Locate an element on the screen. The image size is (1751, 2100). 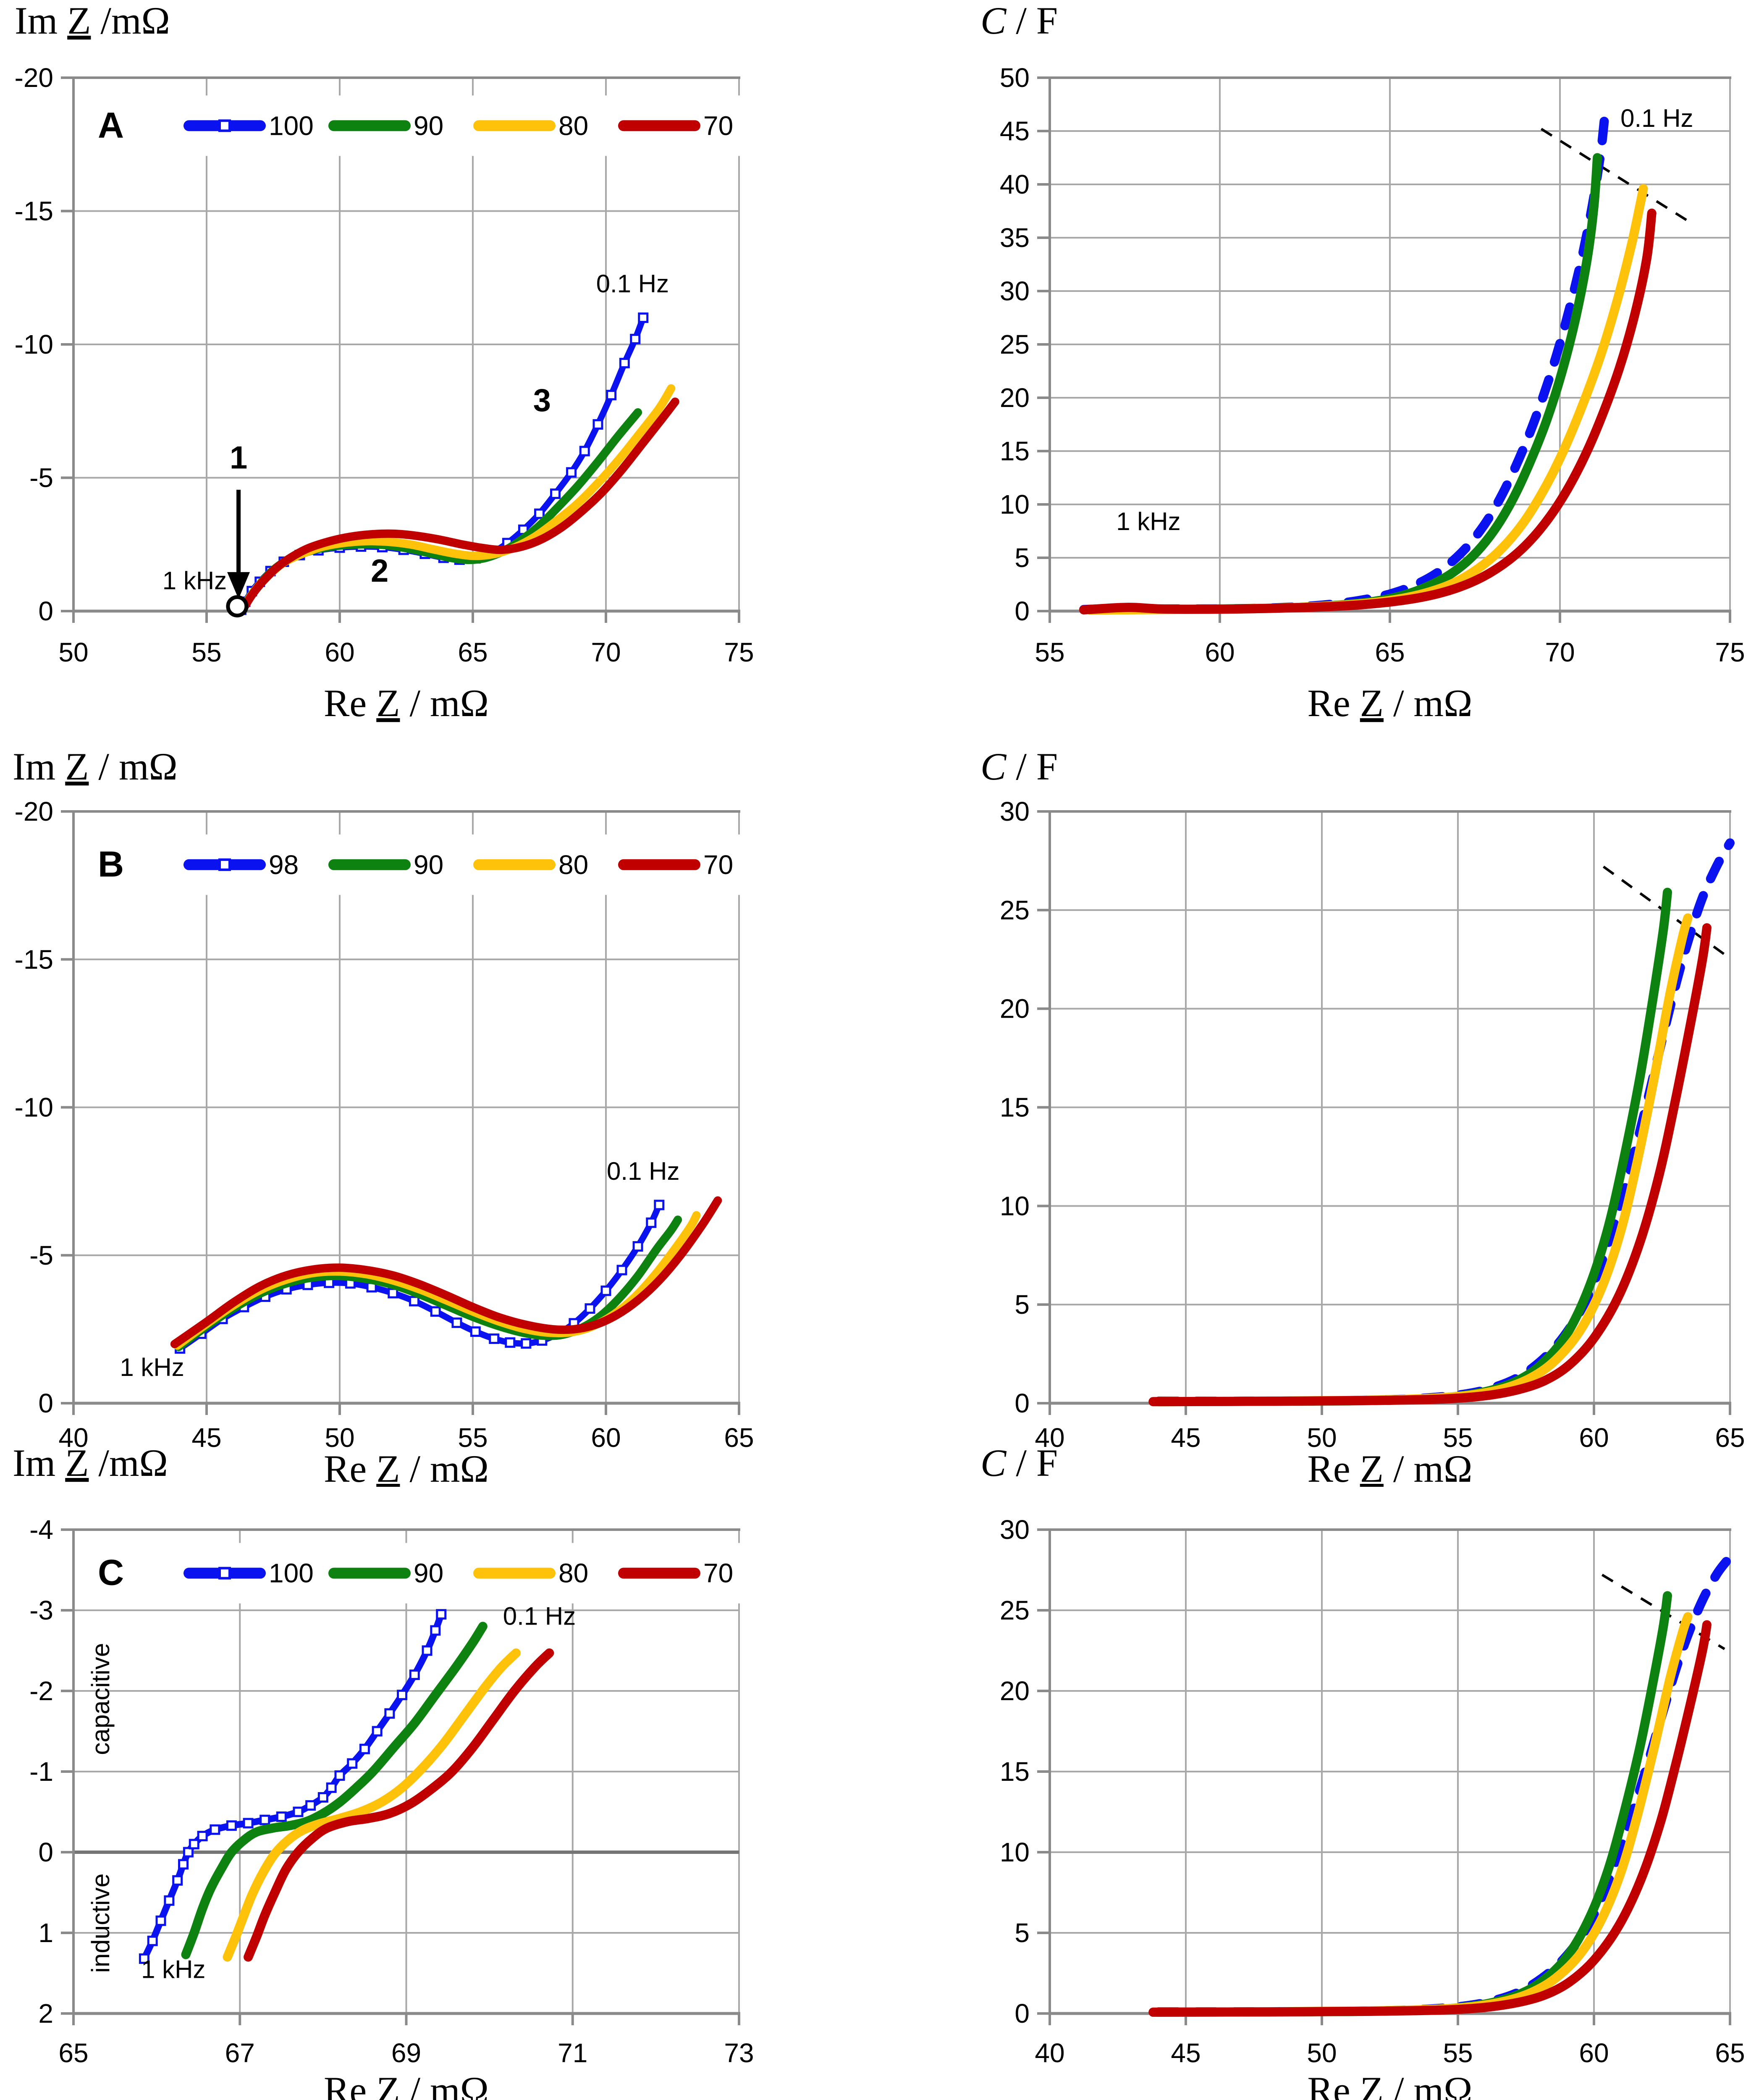
x-tick-label: 50 is located at coordinates (73, 652).